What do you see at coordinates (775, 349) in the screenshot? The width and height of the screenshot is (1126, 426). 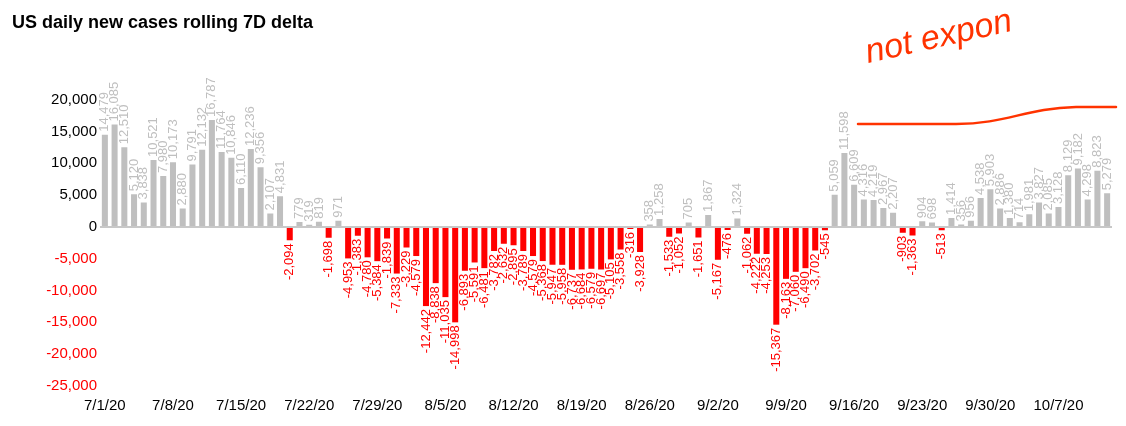 I see `data-label: -15,367` at bounding box center [775, 349].